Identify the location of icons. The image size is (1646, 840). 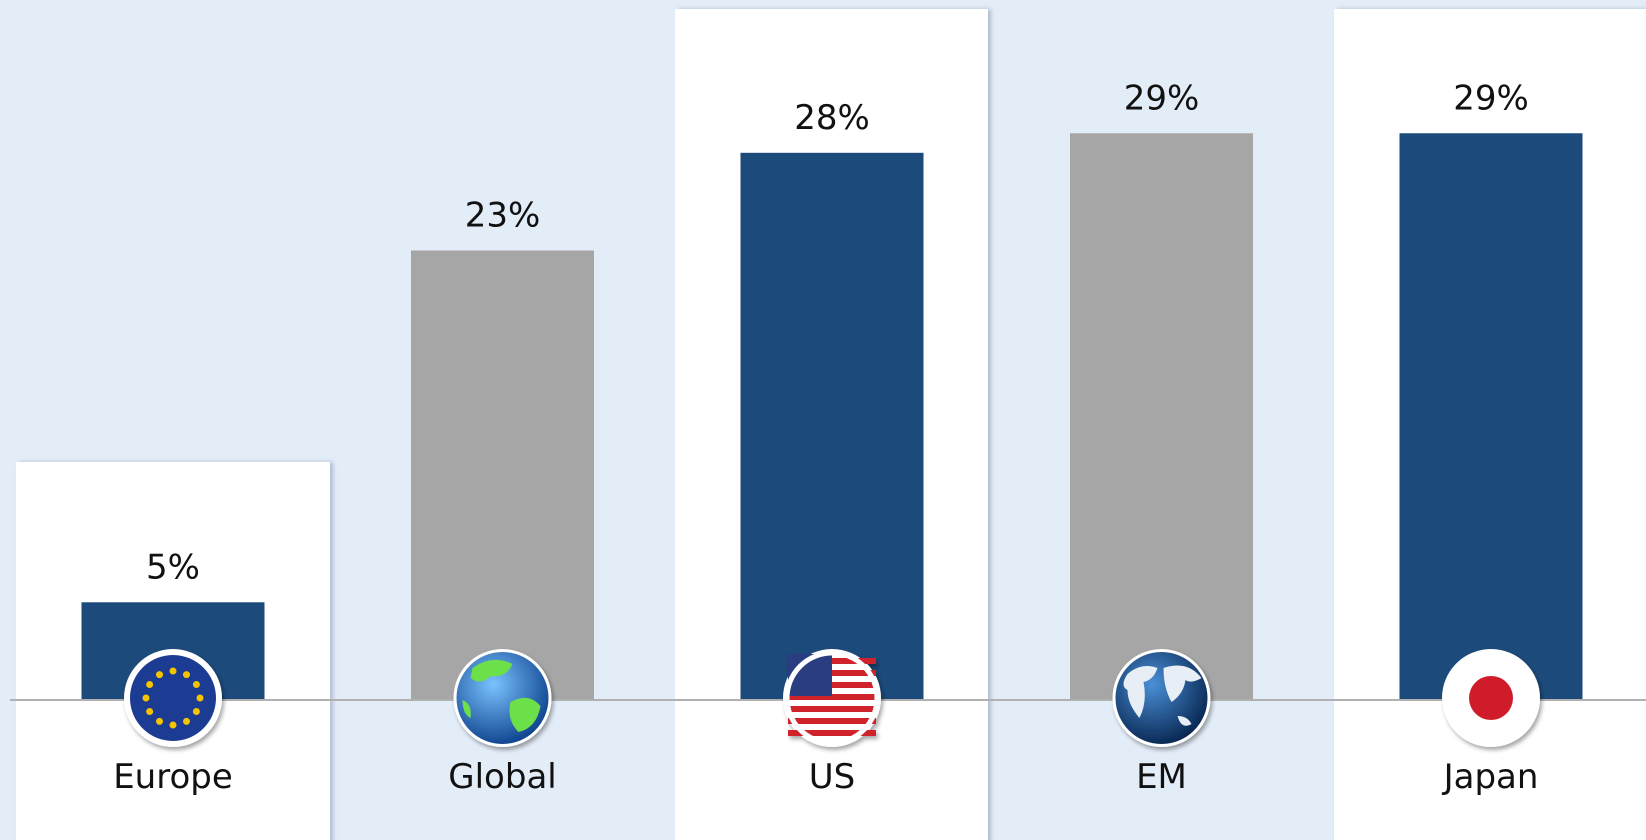
(832, 698).